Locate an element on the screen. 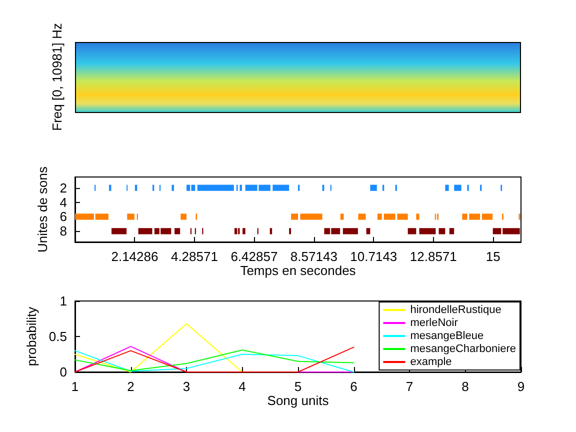  x-tick-label: 4.28571 is located at coordinates (194, 256).